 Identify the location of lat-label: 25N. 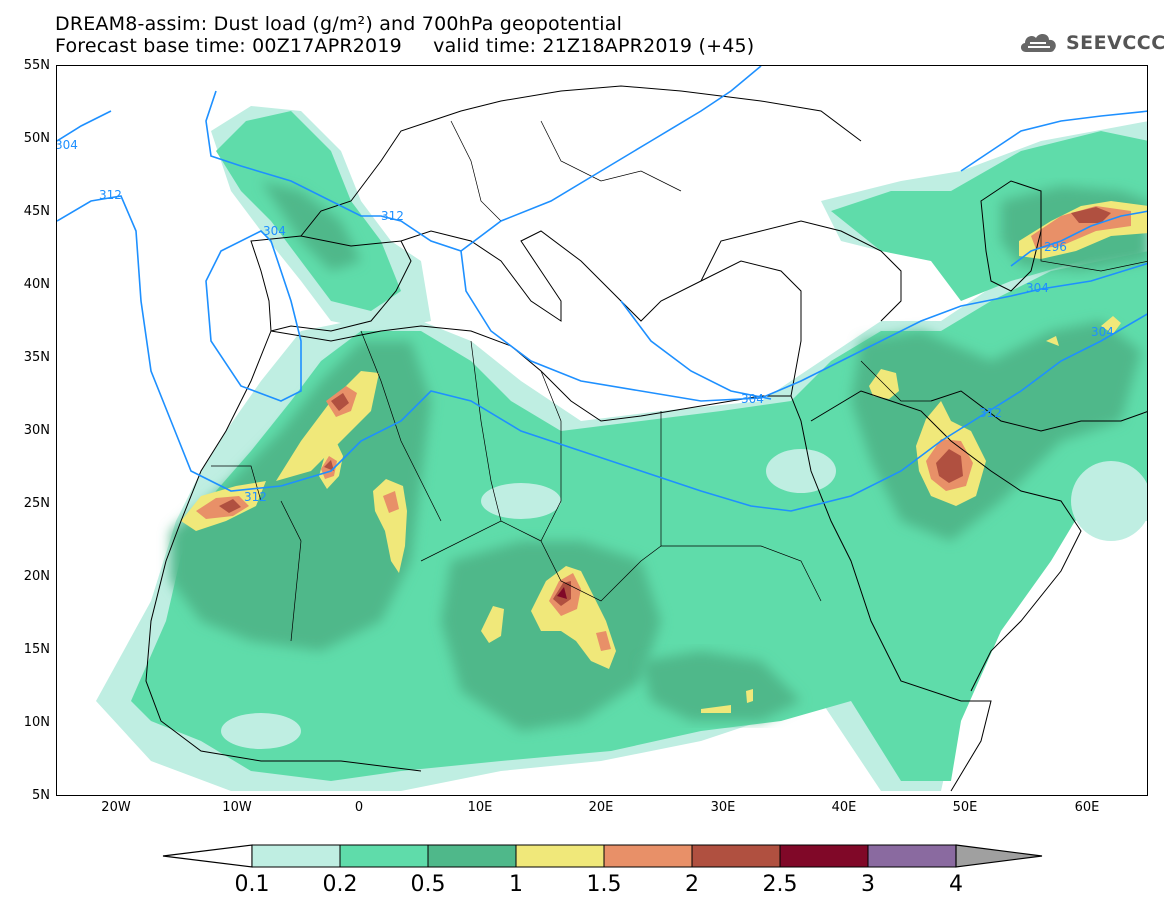
(36, 503).